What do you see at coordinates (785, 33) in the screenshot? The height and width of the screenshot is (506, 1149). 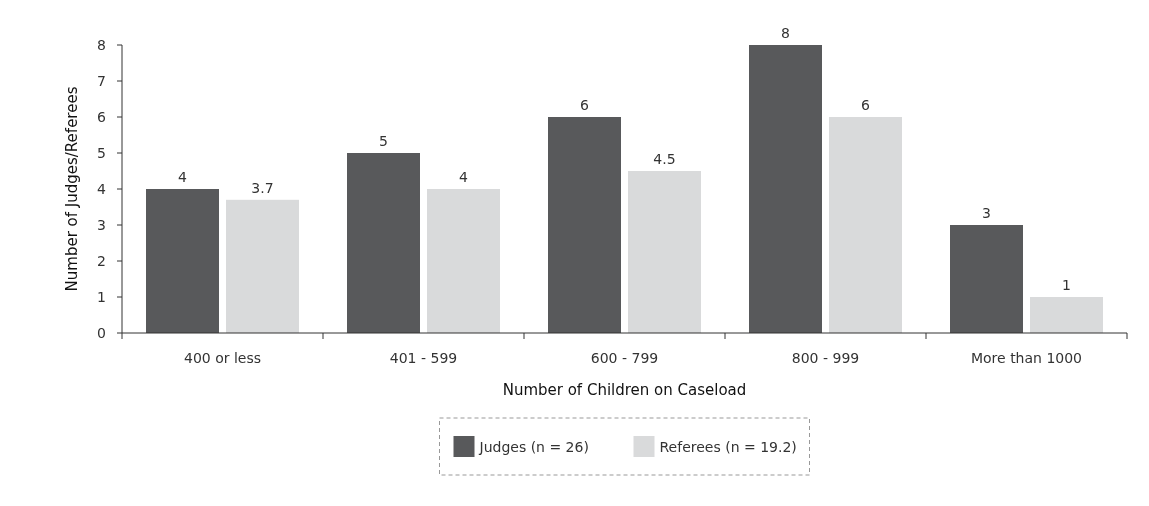 I see `data-label: 8` at bounding box center [785, 33].